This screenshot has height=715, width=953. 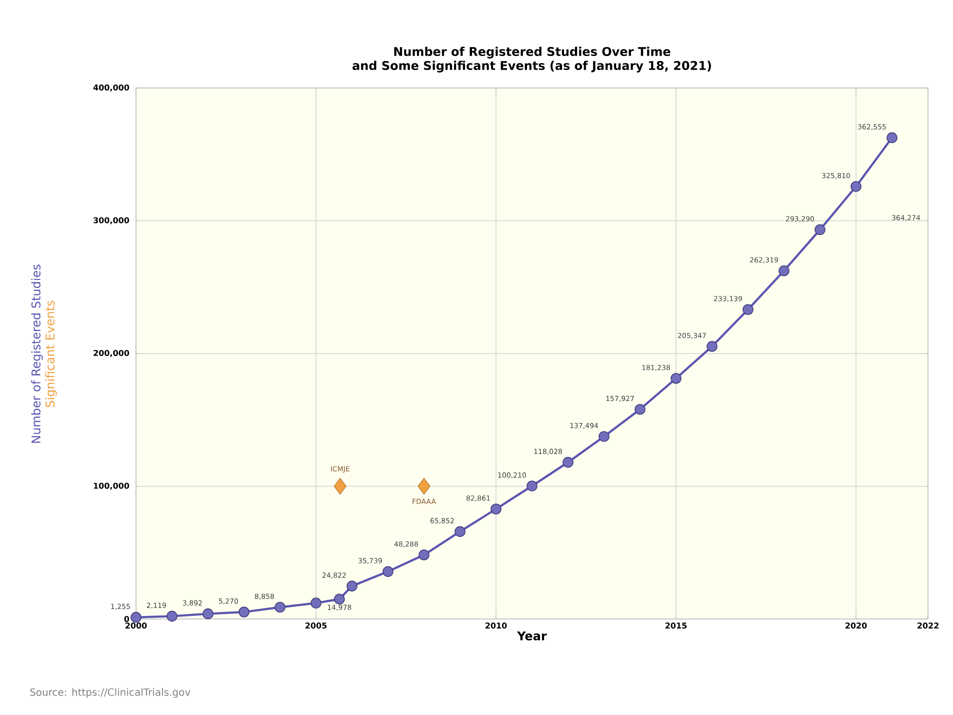 I want to click on y-tick-label: 400,000, so click(x=111, y=88).